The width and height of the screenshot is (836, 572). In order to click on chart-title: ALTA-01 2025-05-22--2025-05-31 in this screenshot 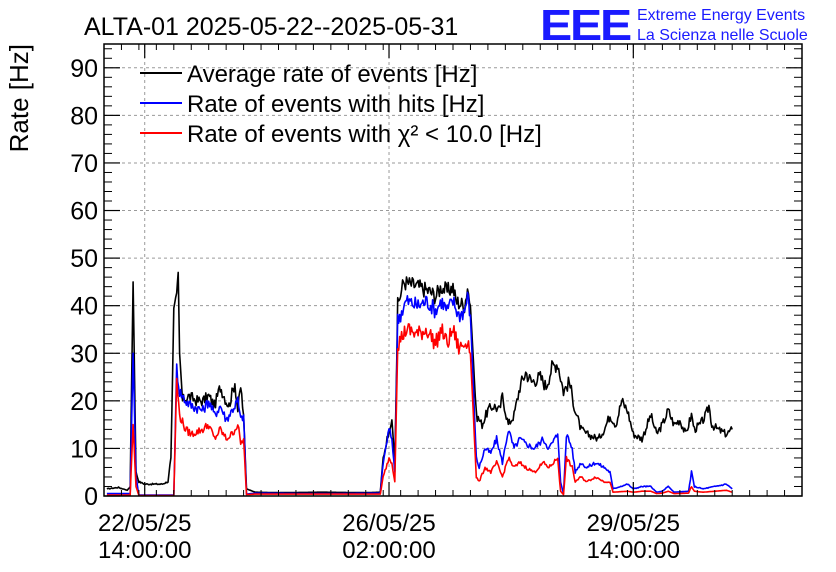, I will do `click(271, 27)`.